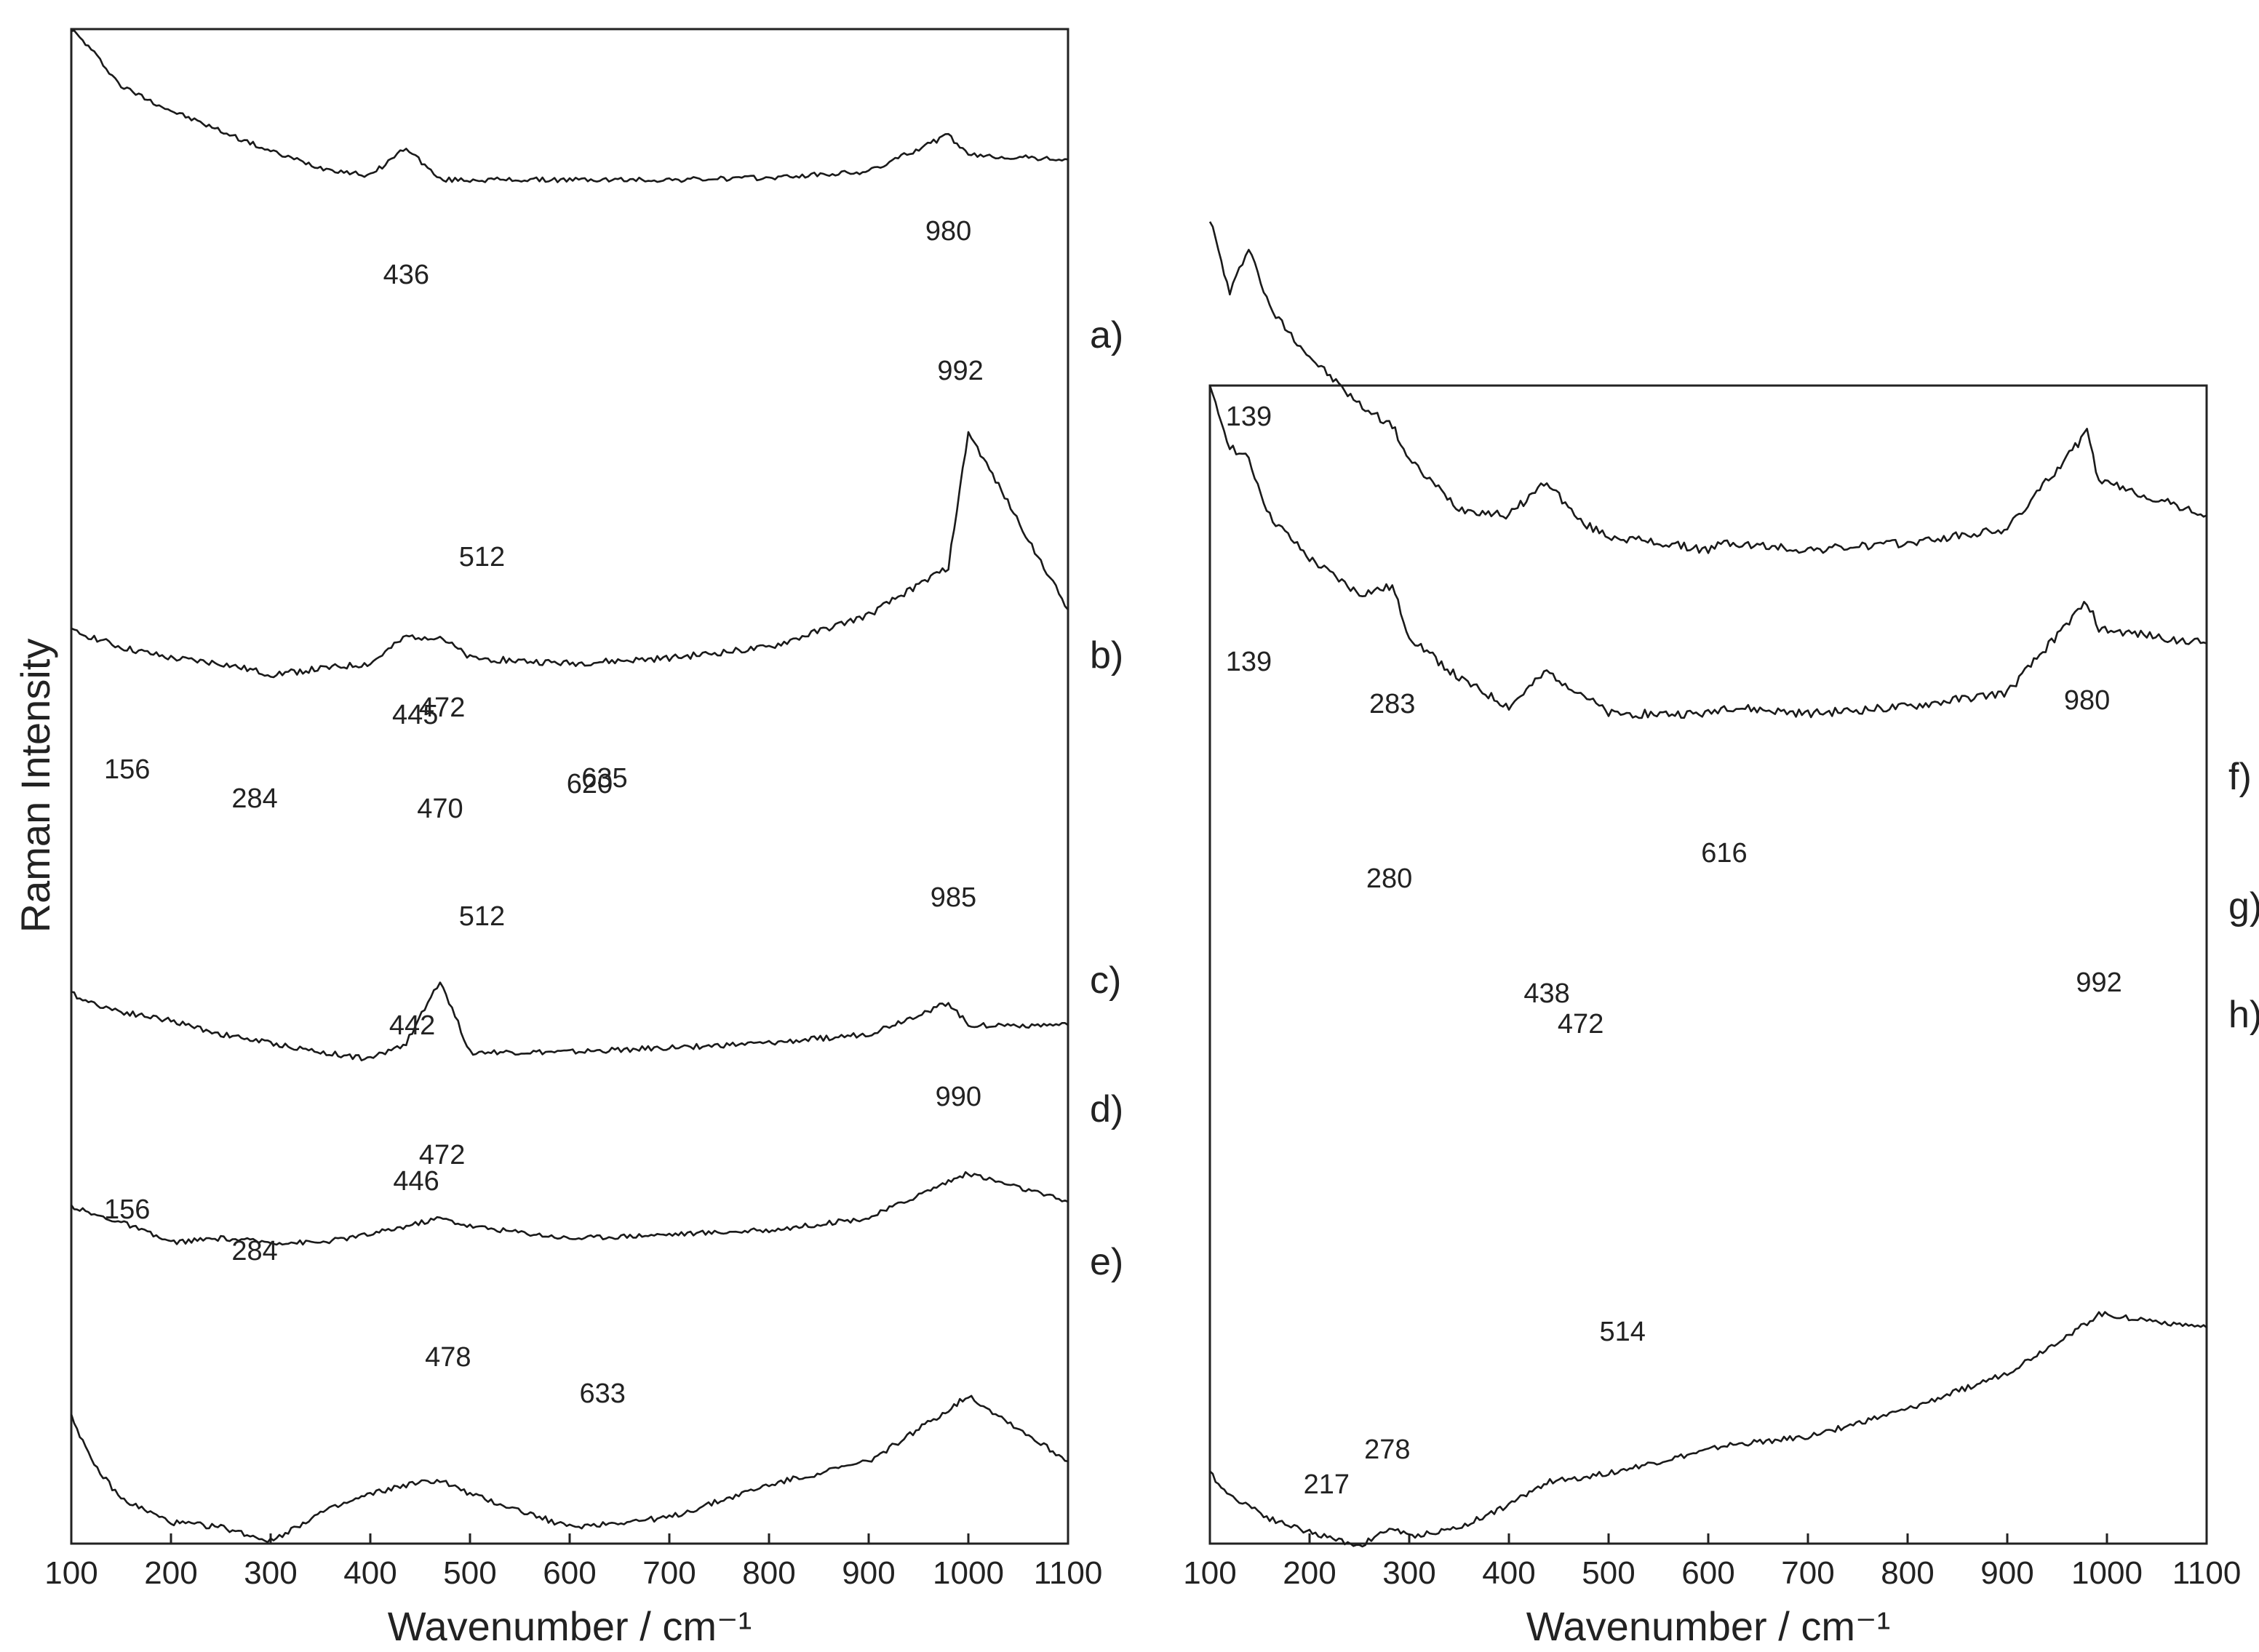 The height and width of the screenshot is (1652, 2259). Describe the element at coordinates (482, 916) in the screenshot. I see `peak-label-d-512: 512` at that location.